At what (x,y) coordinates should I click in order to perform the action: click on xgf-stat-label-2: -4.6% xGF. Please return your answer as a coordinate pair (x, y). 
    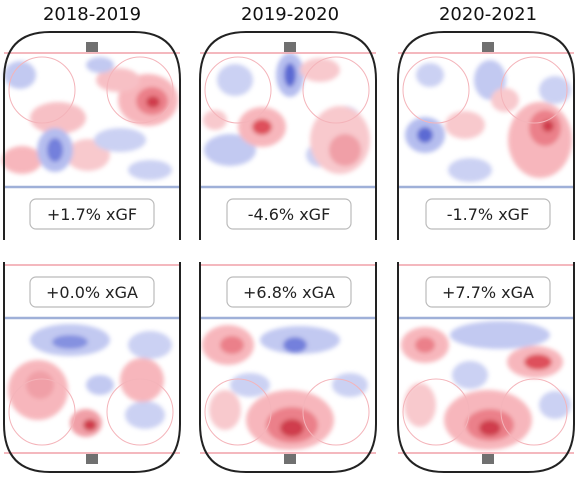
    Looking at the image, I should click on (289, 214).